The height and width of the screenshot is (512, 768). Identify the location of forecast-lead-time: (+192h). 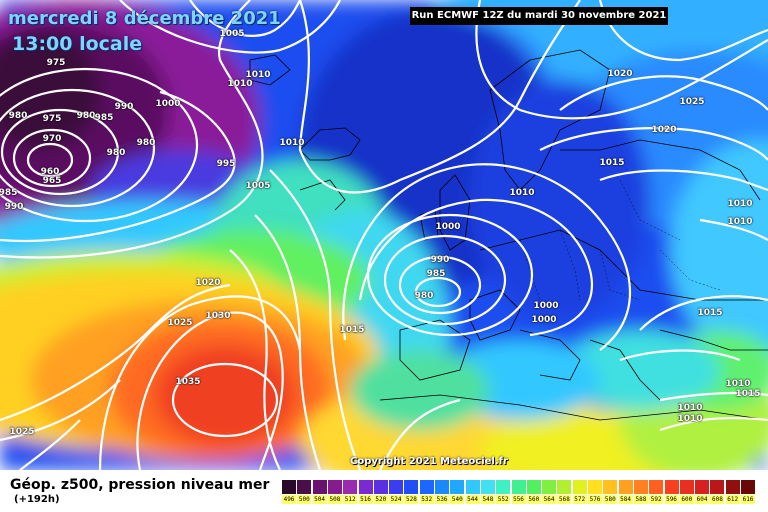
(37, 499).